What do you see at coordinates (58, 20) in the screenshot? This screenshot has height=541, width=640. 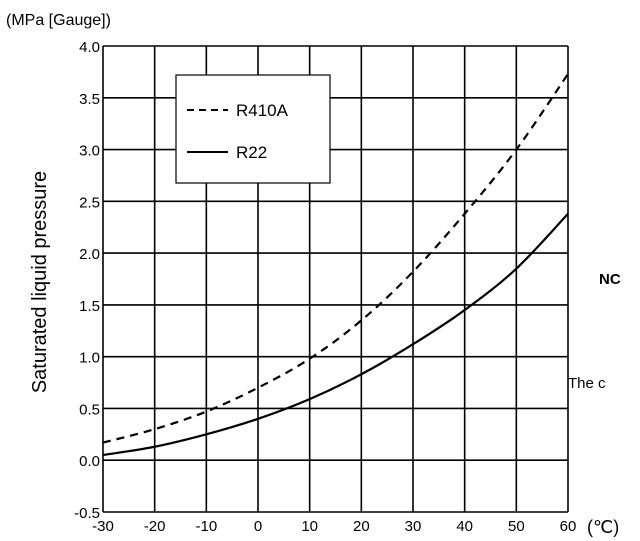 I see `y-unit-label: (MPa [Gauge])` at bounding box center [58, 20].